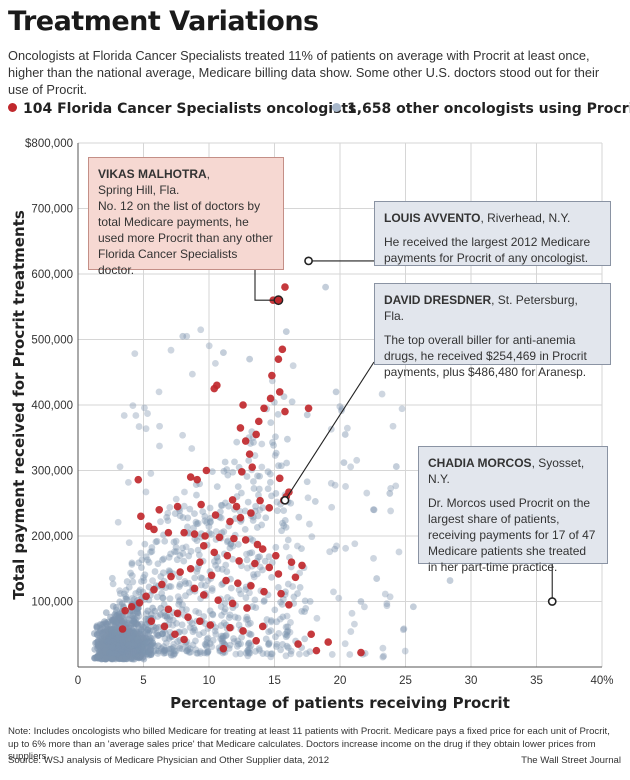 The height and width of the screenshot is (780, 630). What do you see at coordinates (488, 109) in the screenshot?
I see `legend-label-other: 1,658 other oncologists using Procrit` at bounding box center [488, 109].